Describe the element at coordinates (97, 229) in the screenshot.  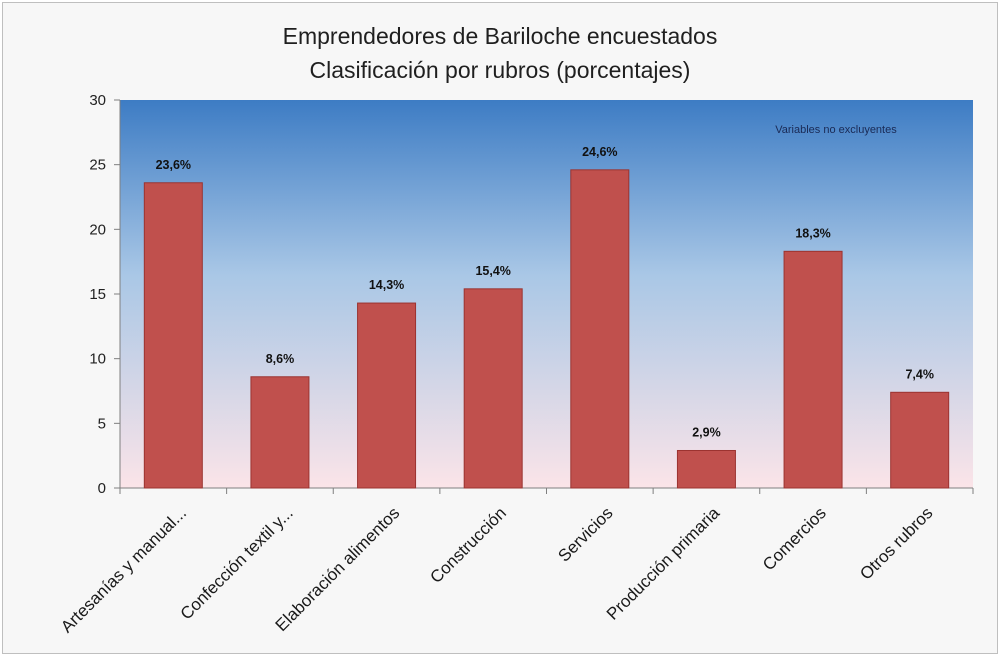
I see `y-tick-label: 20` at that location.